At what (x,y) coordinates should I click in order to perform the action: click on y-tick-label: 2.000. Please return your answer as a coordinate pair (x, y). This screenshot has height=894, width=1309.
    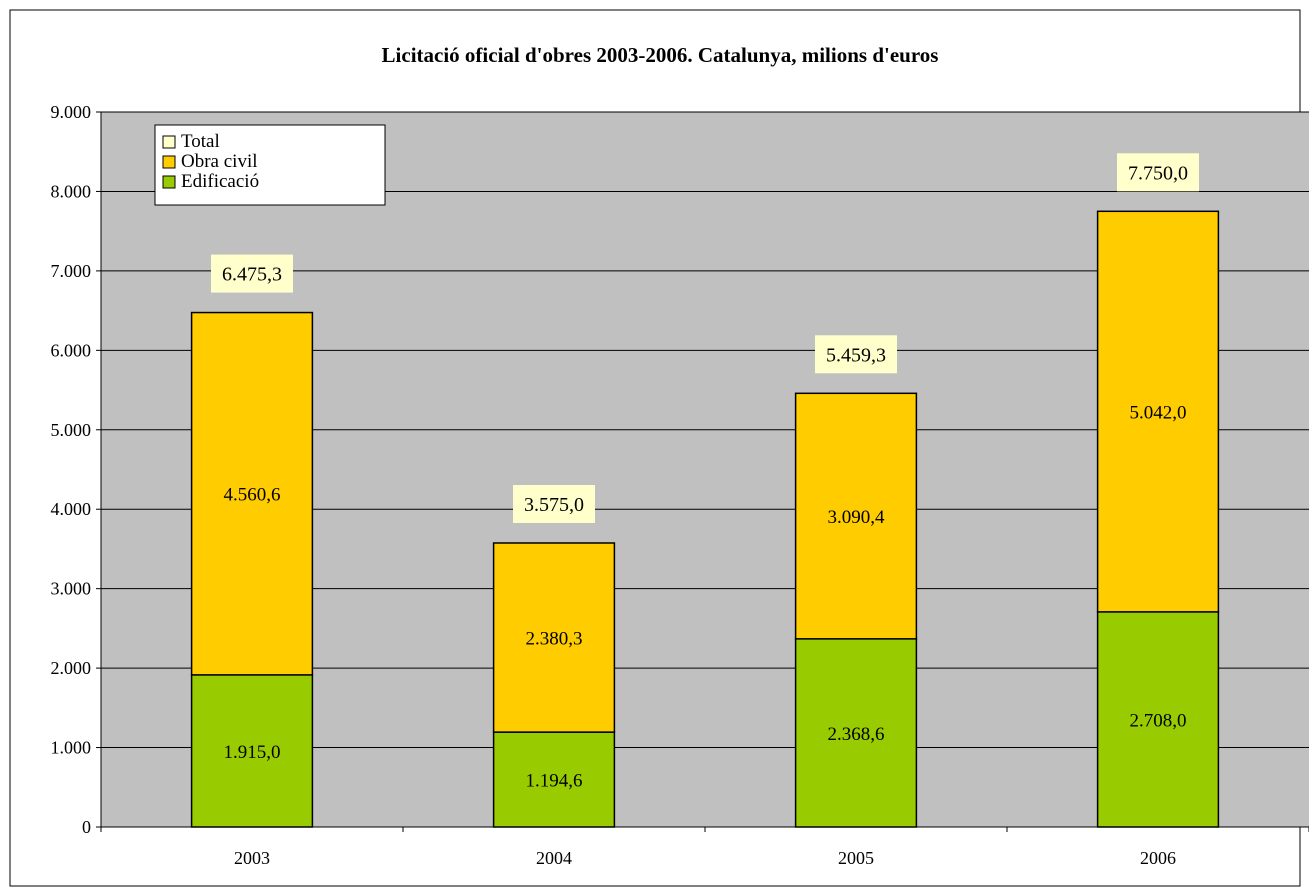
    Looking at the image, I should click on (71, 668).